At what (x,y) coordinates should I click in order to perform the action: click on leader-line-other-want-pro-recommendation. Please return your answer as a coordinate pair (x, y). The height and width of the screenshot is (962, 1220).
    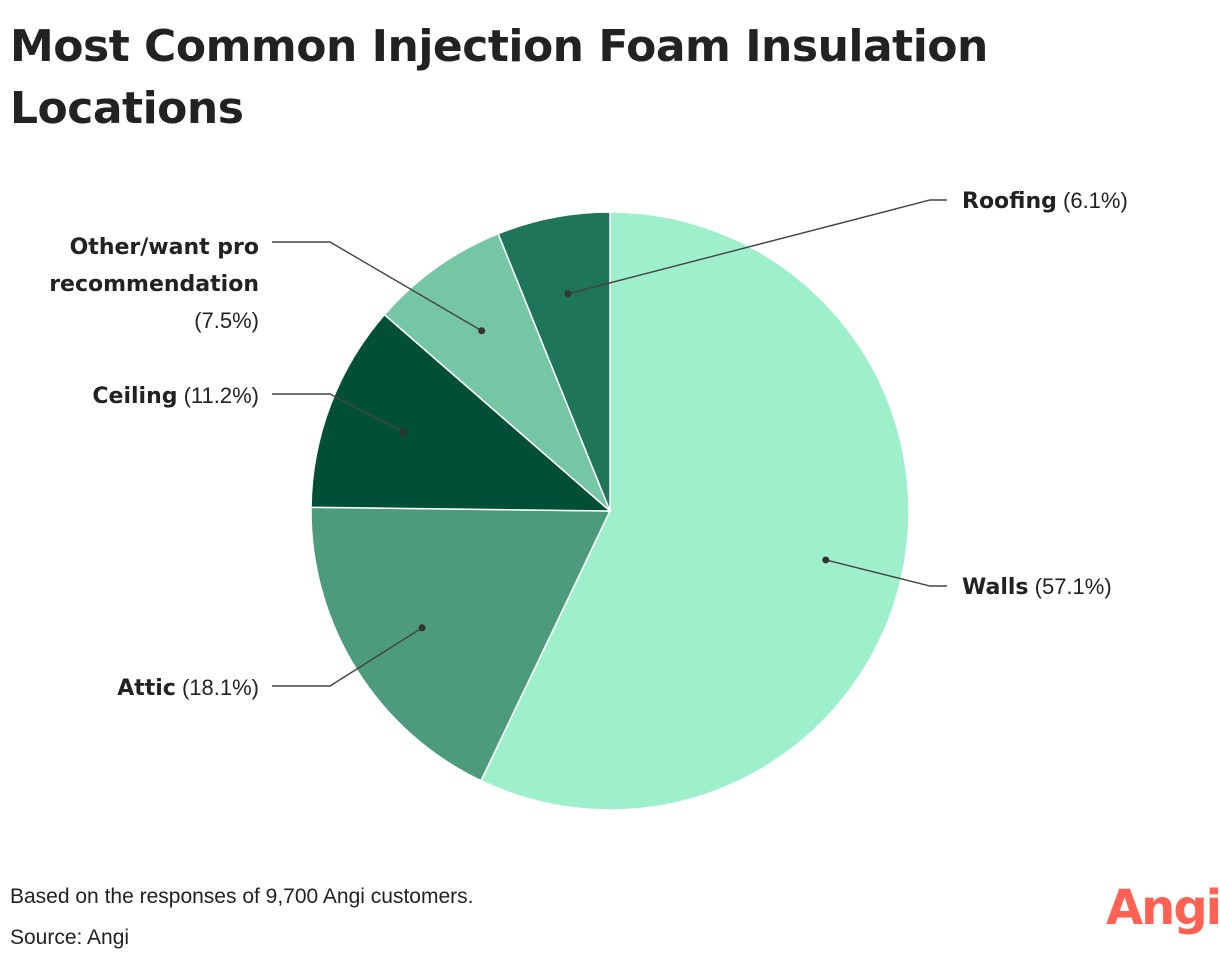
    Looking at the image, I should click on (377, 286).